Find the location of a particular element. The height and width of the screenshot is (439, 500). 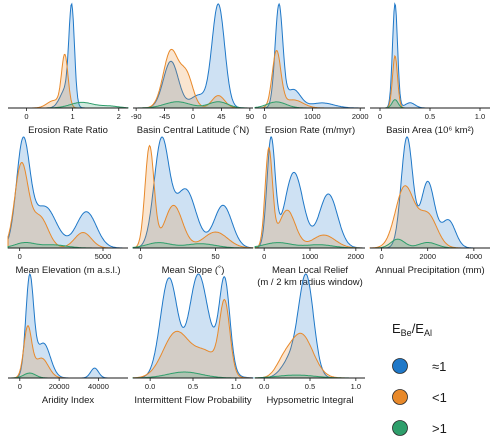

panel-5: 0 5000 Mean Elevation (m a.s.l.) is located at coordinates (67, 206).